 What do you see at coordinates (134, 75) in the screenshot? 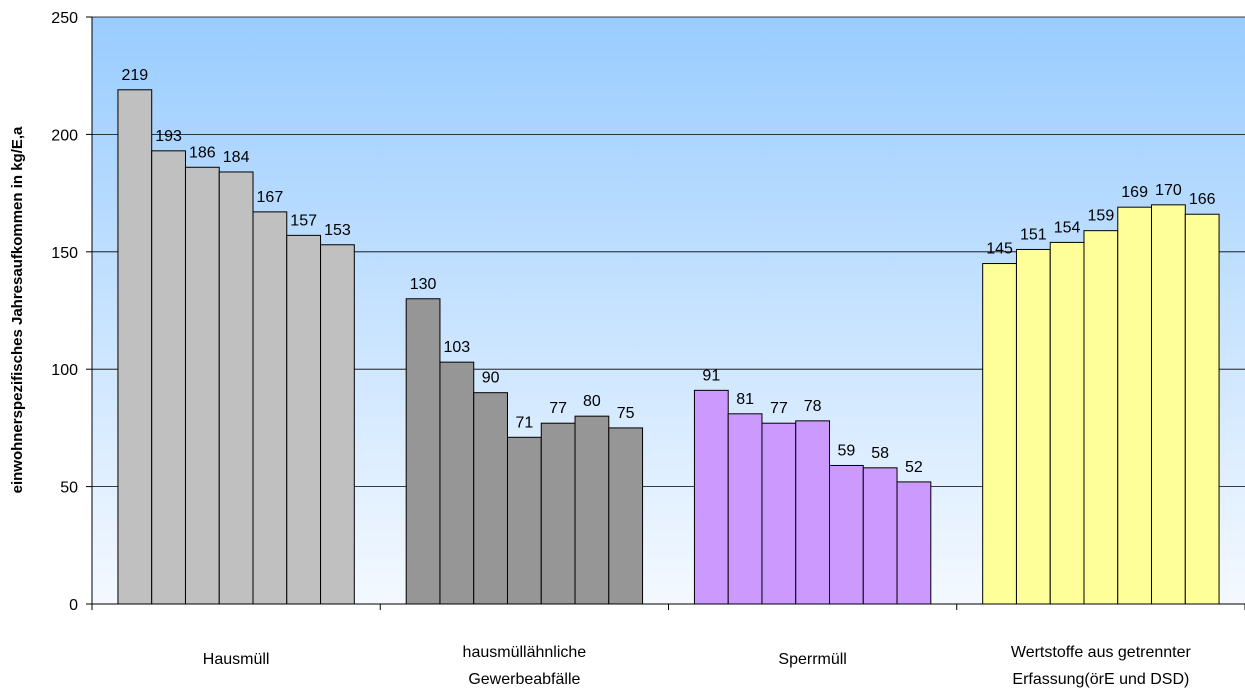
I see `value-label: 219` at bounding box center [134, 75].